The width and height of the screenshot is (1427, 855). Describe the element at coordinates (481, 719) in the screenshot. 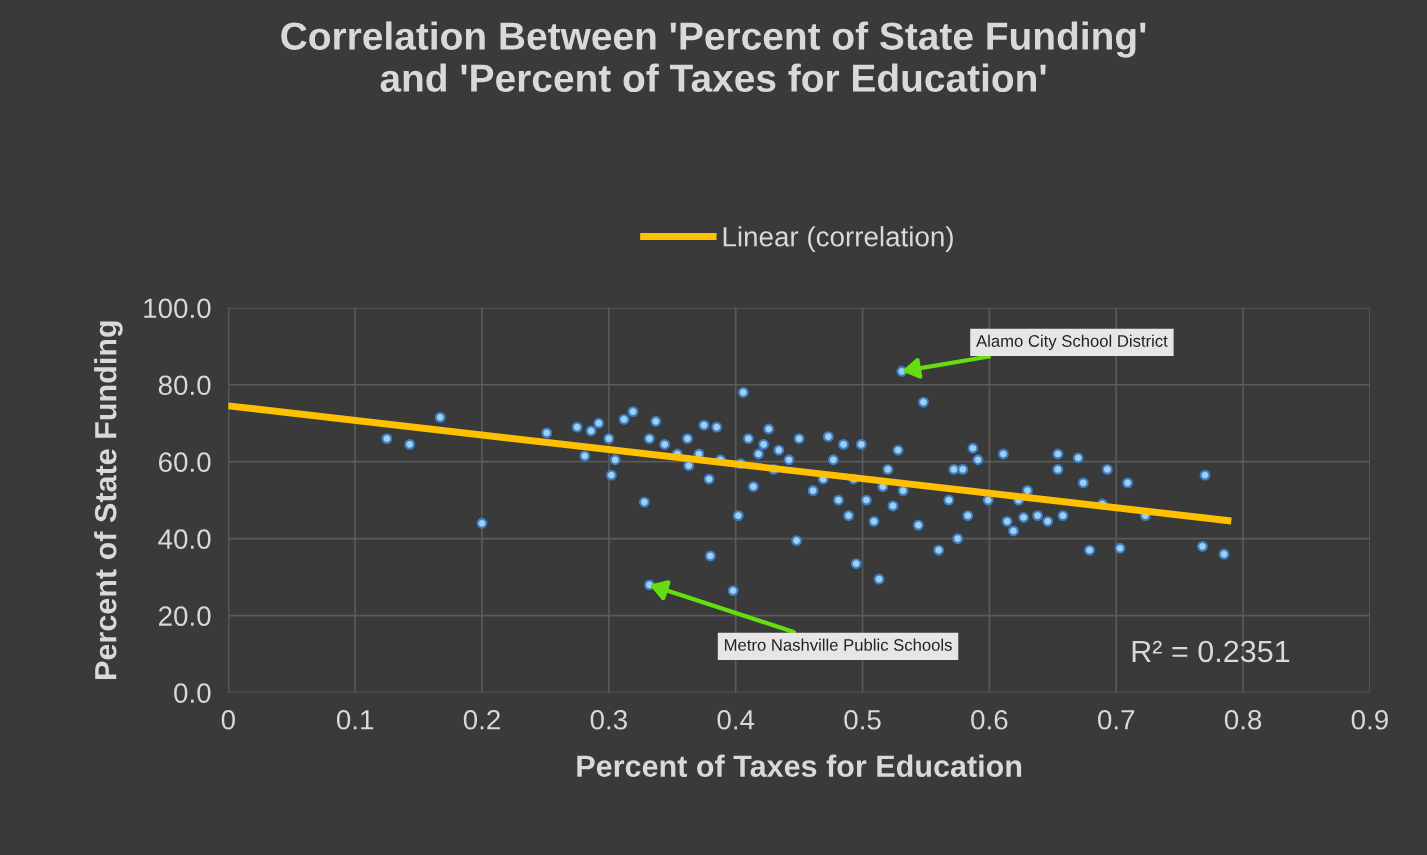

I see `x-tick-label: 0.2` at that location.